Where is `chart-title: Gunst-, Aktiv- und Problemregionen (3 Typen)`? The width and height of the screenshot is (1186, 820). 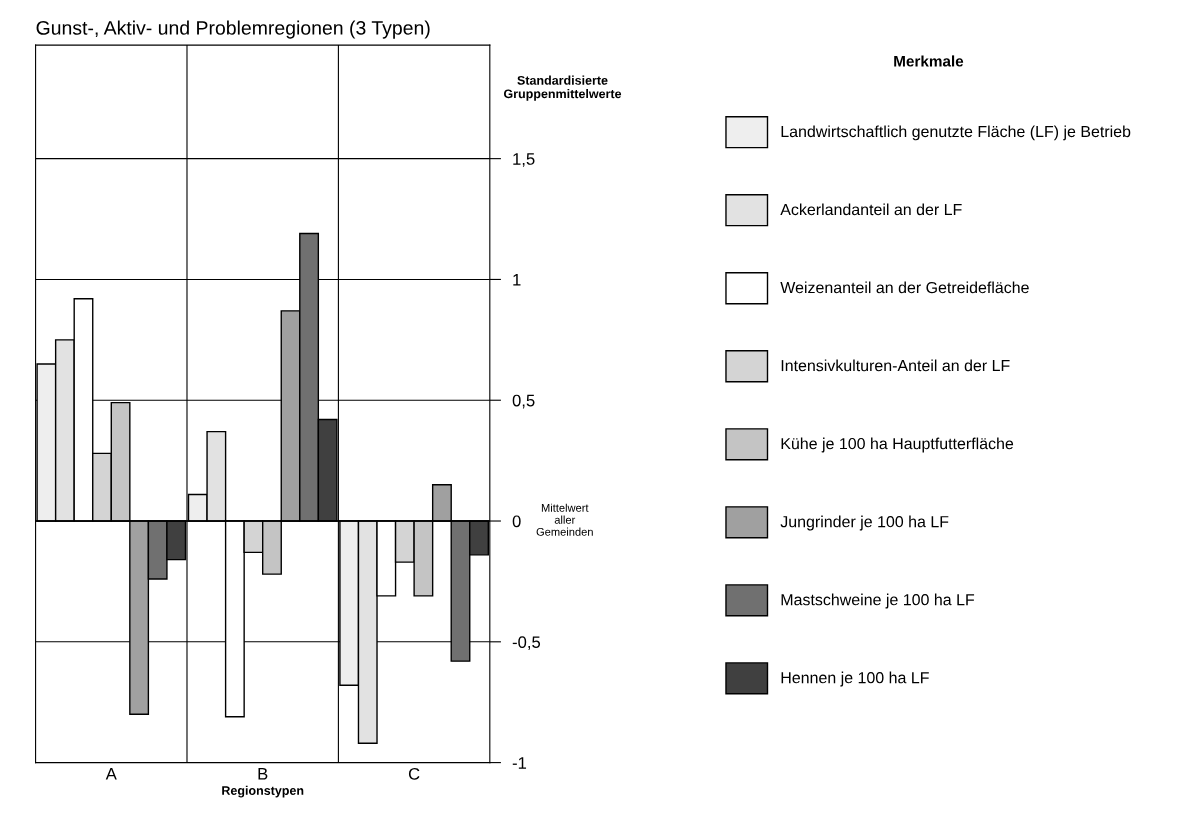
chart-title: Gunst-, Aktiv- und Problemregionen (3 Typen) is located at coordinates (233, 29).